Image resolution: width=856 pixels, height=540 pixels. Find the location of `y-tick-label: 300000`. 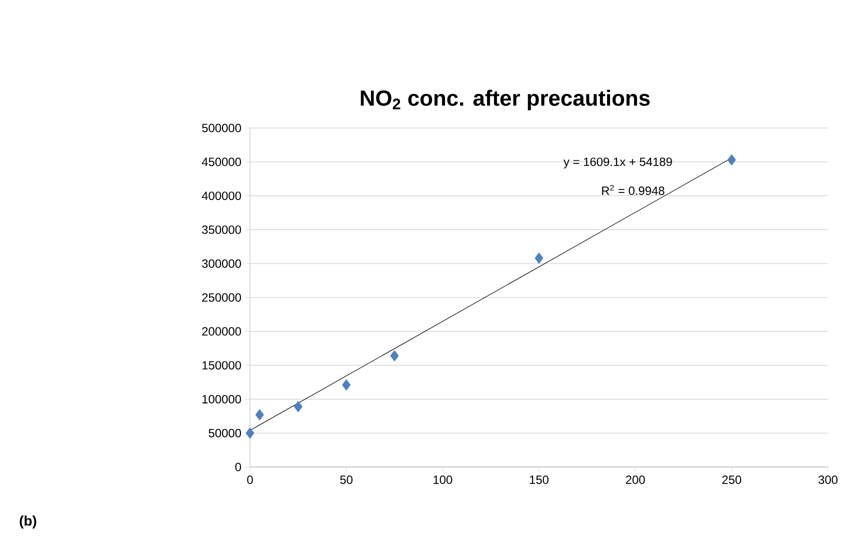

y-tick-label: 300000 is located at coordinates (222, 263).